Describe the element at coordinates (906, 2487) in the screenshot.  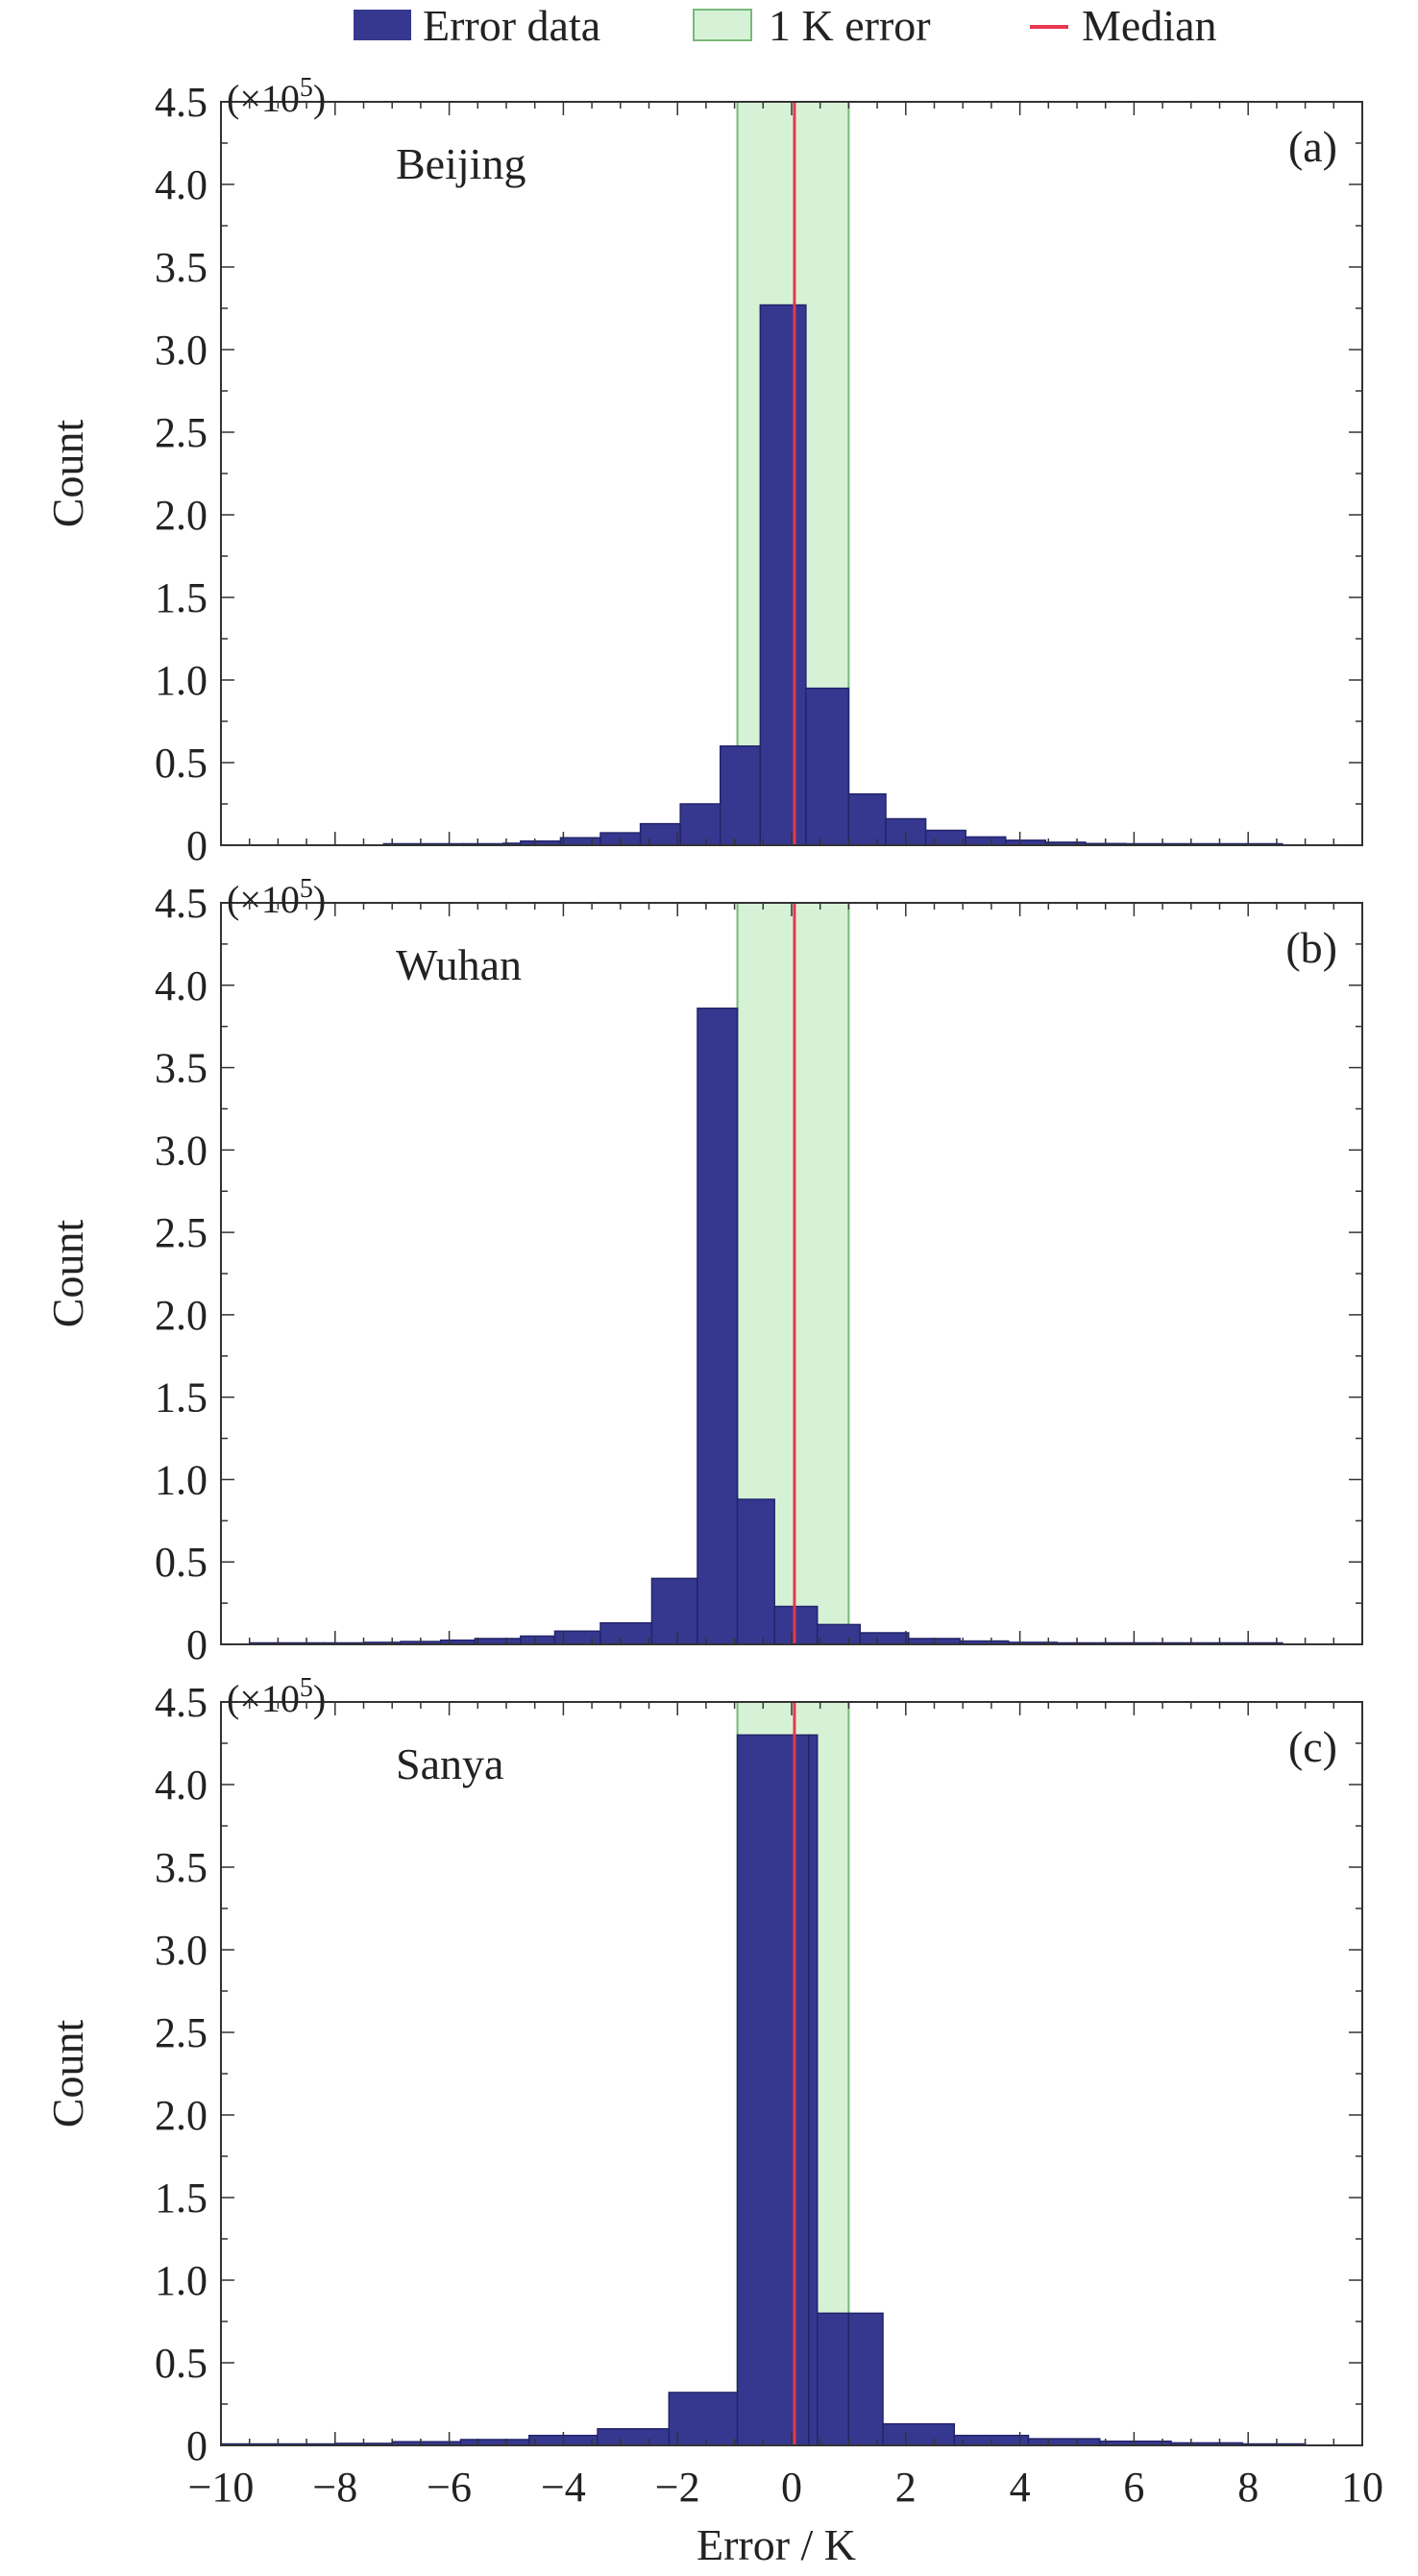
I see `x-tick-label: 2` at that location.